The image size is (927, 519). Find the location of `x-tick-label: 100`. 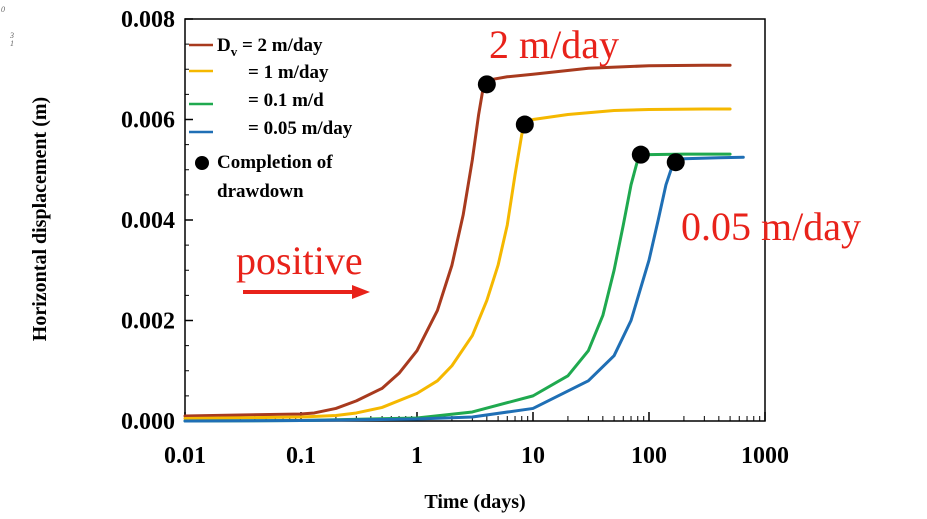

x-tick-label: 100 is located at coordinates (649, 456).